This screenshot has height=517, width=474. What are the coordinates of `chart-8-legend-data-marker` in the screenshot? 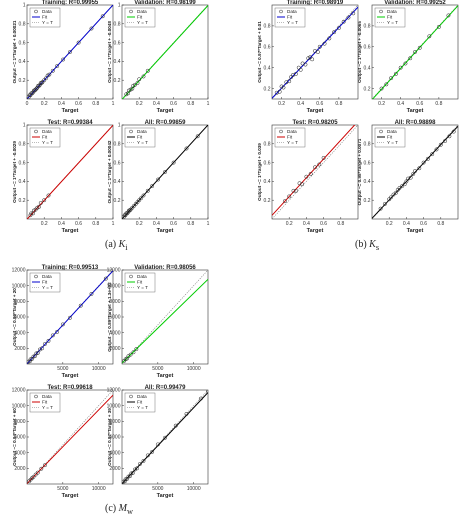 It's located at (381, 131).